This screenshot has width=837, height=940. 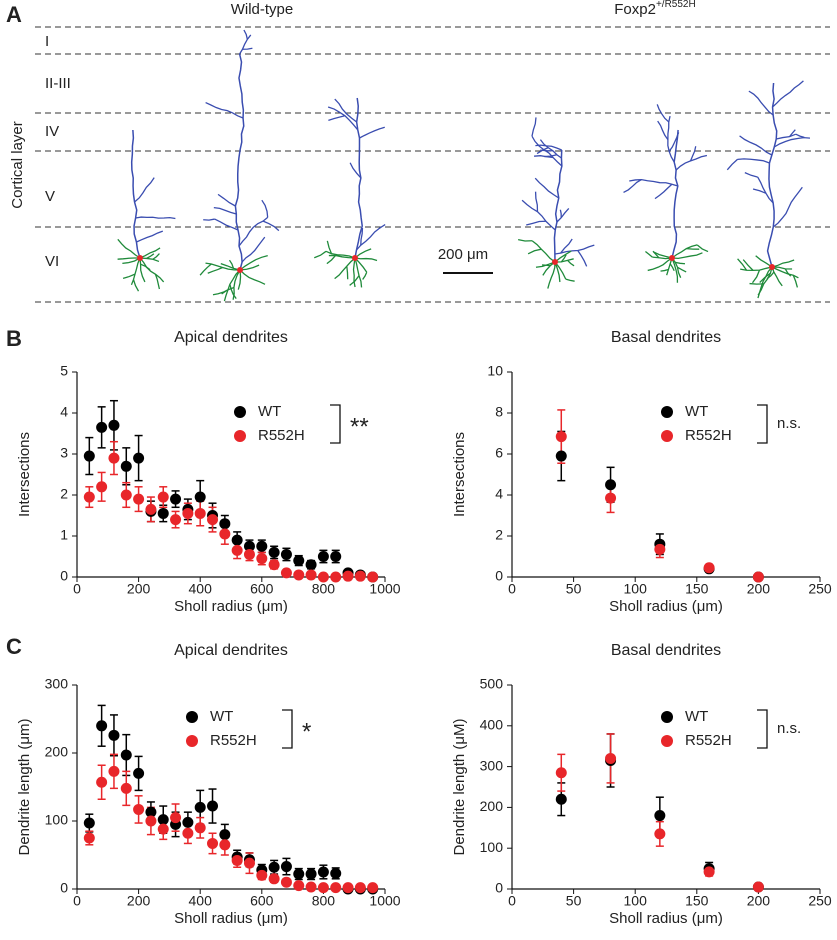 What do you see at coordinates (697, 901) in the screenshot?
I see `x-tick-label: 150` at bounding box center [697, 901].